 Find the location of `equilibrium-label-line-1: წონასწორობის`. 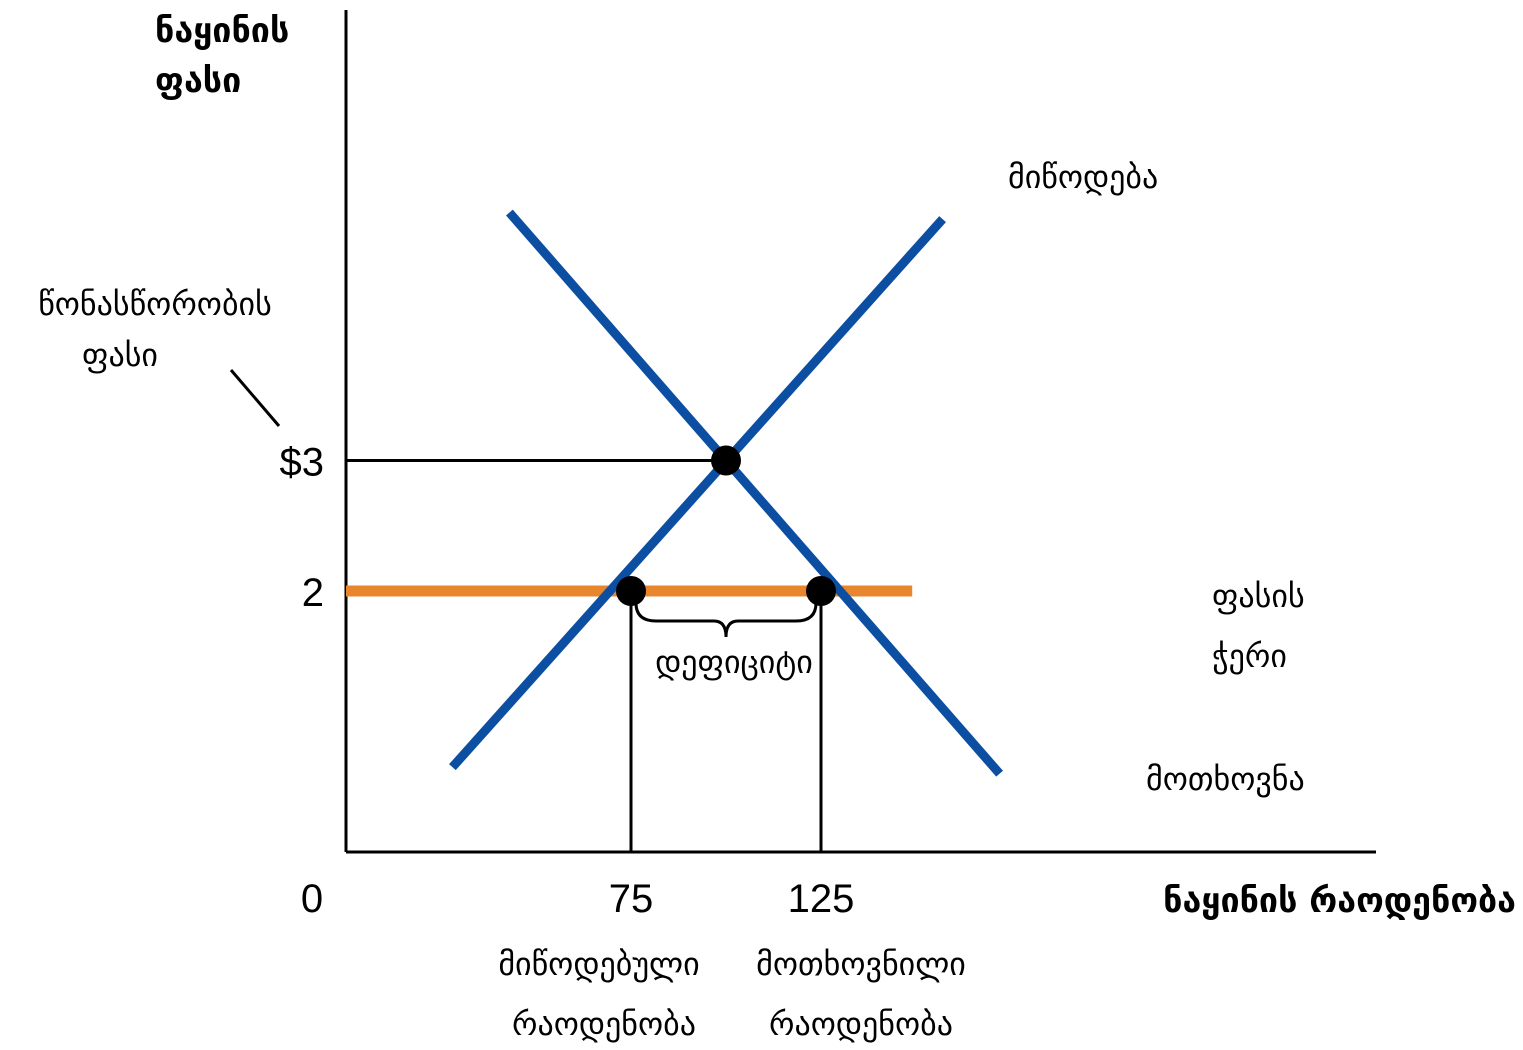

equilibrium-label-line-1: წონასწორობის is located at coordinates (155, 304).